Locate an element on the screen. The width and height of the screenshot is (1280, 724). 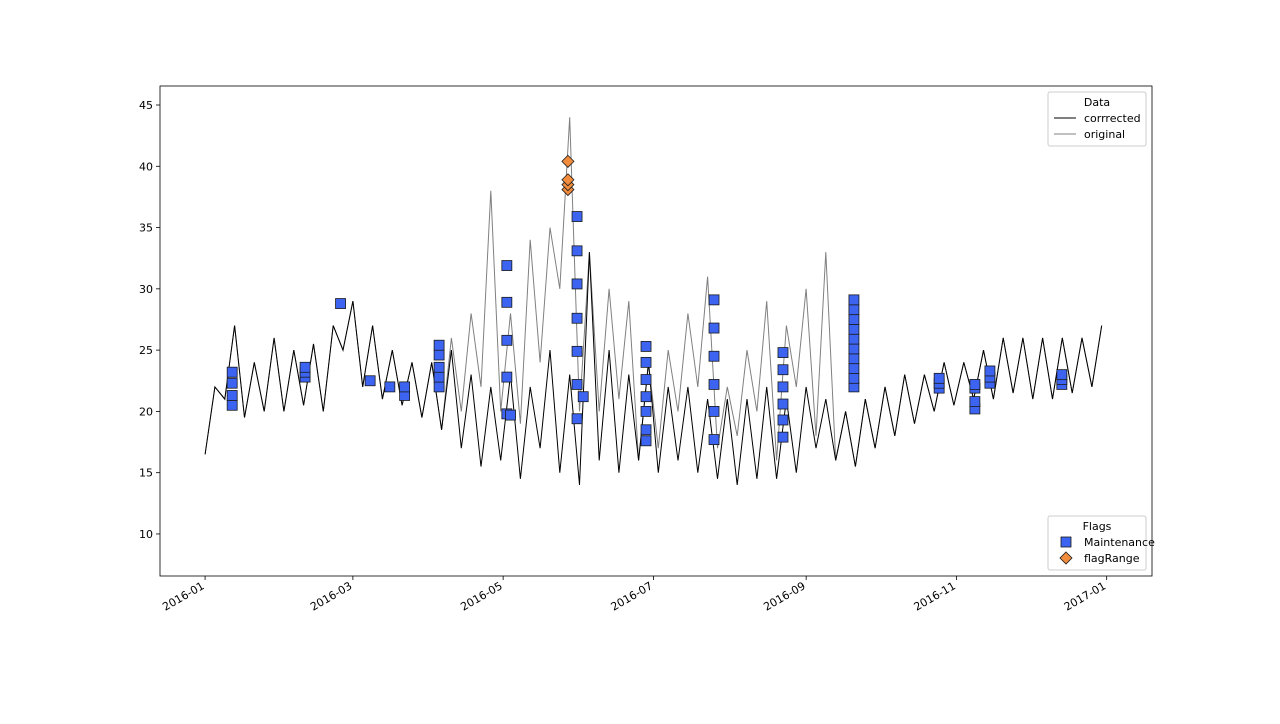
x-tick-label: 2016-01 is located at coordinates (183, 596).